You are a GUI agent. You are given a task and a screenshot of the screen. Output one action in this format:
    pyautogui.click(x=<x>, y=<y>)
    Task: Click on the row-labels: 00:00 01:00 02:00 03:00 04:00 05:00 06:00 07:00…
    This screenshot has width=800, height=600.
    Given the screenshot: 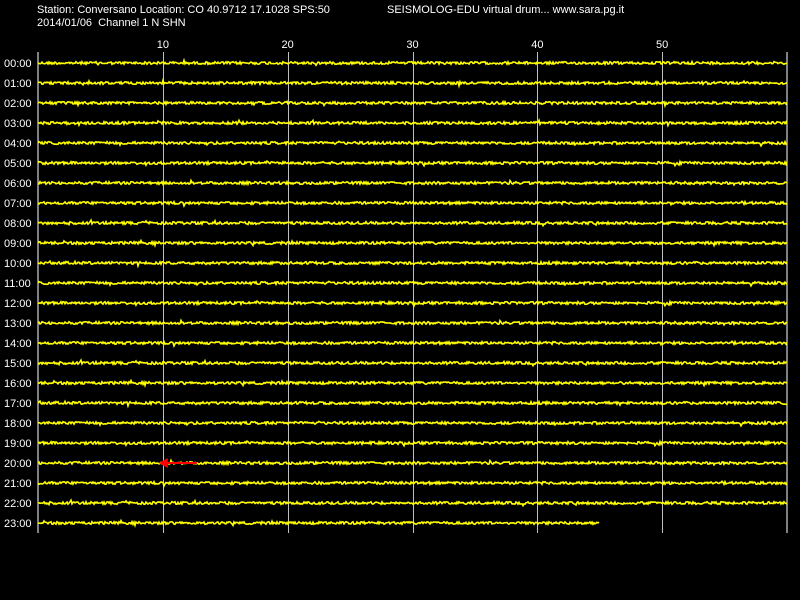 What is the action you would take?
    pyautogui.click(x=18, y=294)
    